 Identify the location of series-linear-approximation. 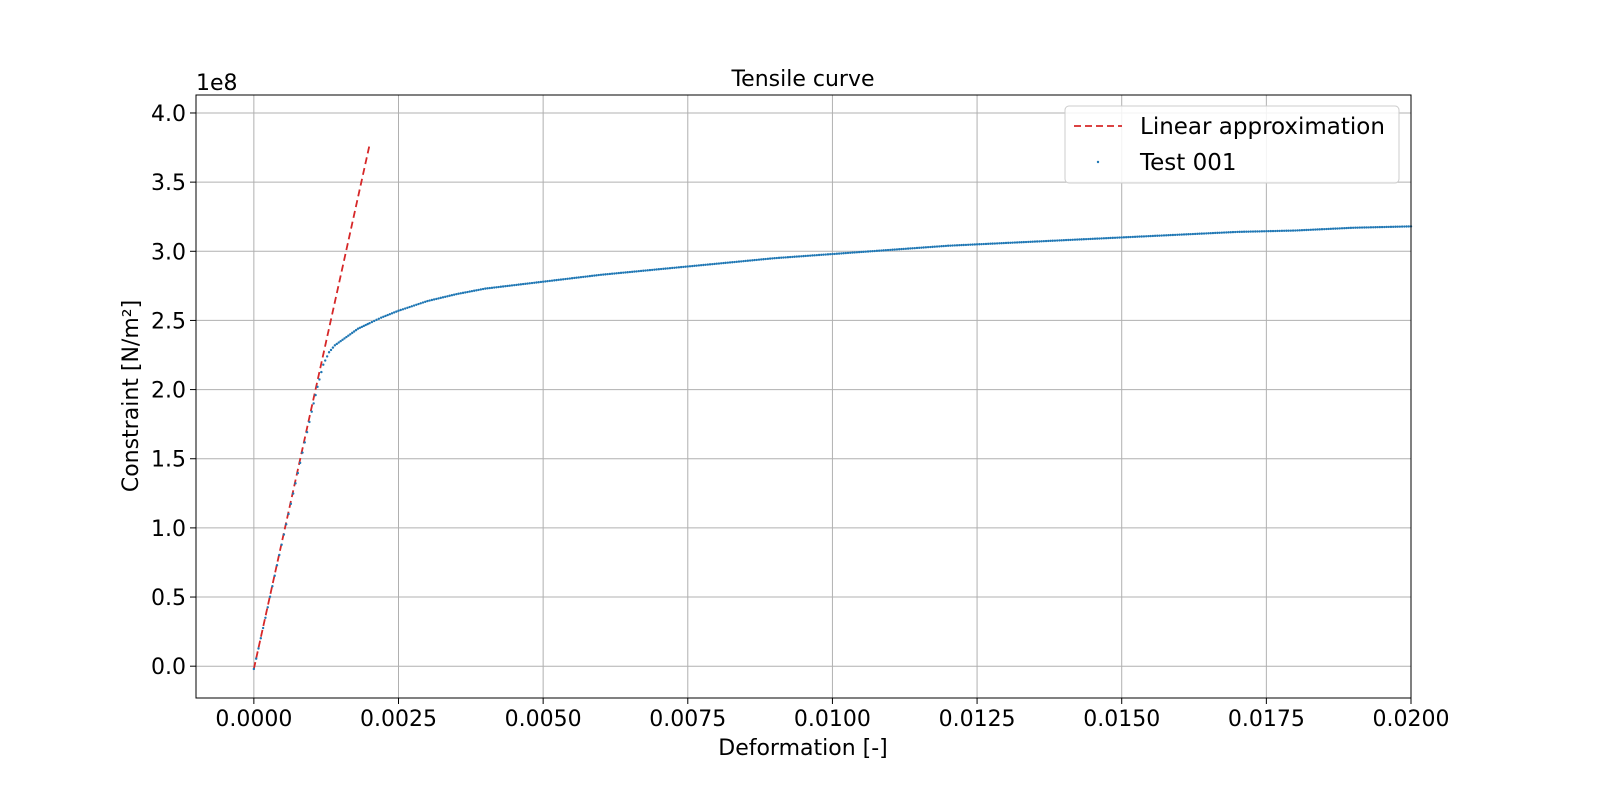
(311, 407).